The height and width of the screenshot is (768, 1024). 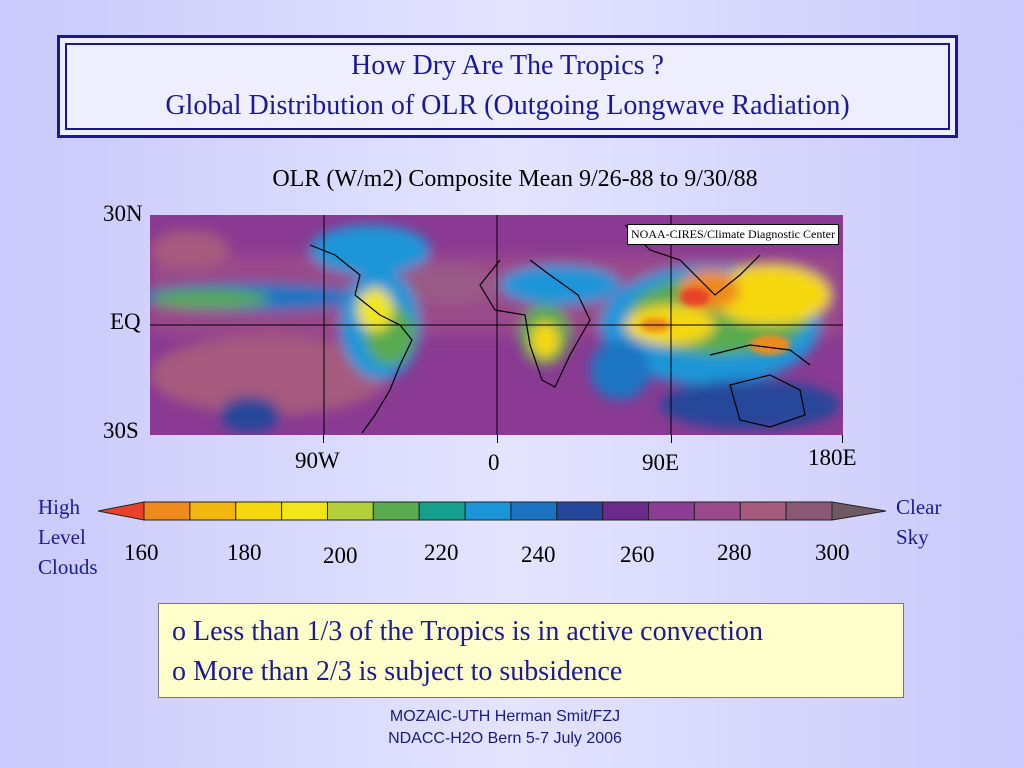 What do you see at coordinates (919, 522) in the screenshot?
I see `colorbar-right-label: Clear Sky` at bounding box center [919, 522].